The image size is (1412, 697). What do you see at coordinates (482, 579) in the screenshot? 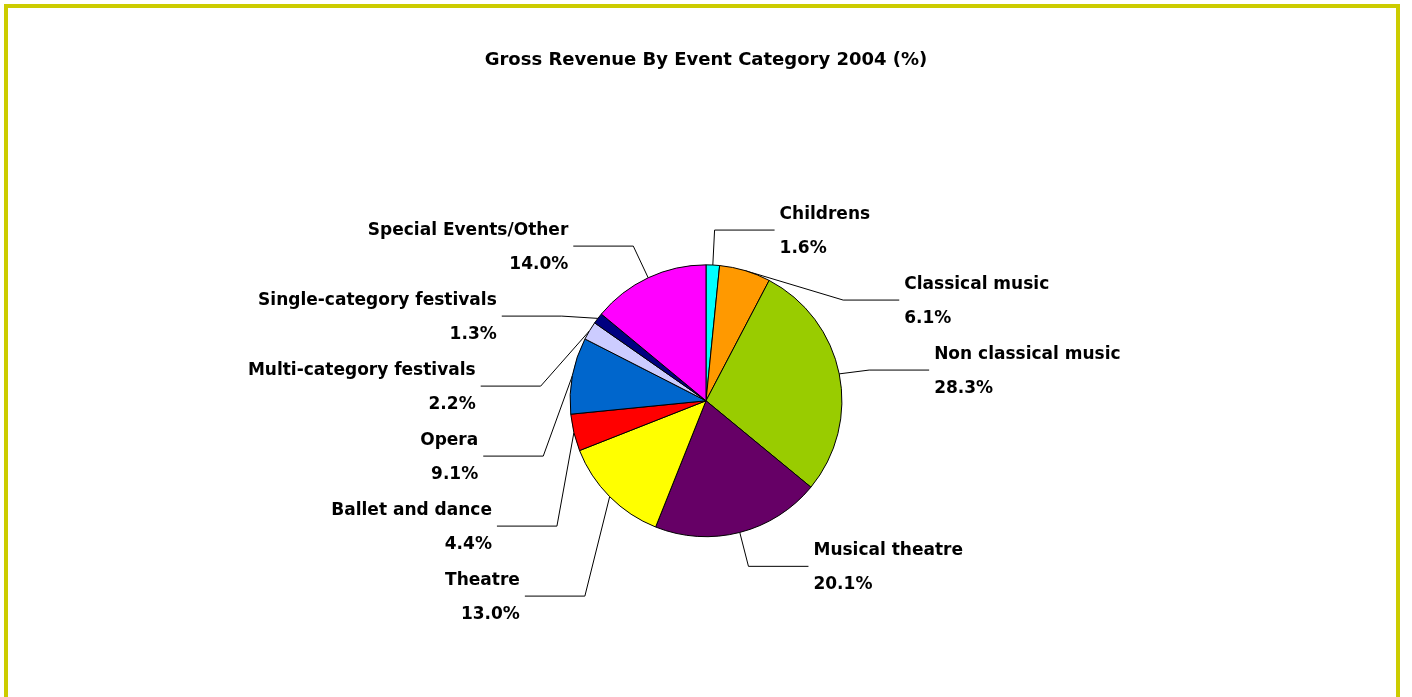
I see `slice-label: Theatre` at bounding box center [482, 579].